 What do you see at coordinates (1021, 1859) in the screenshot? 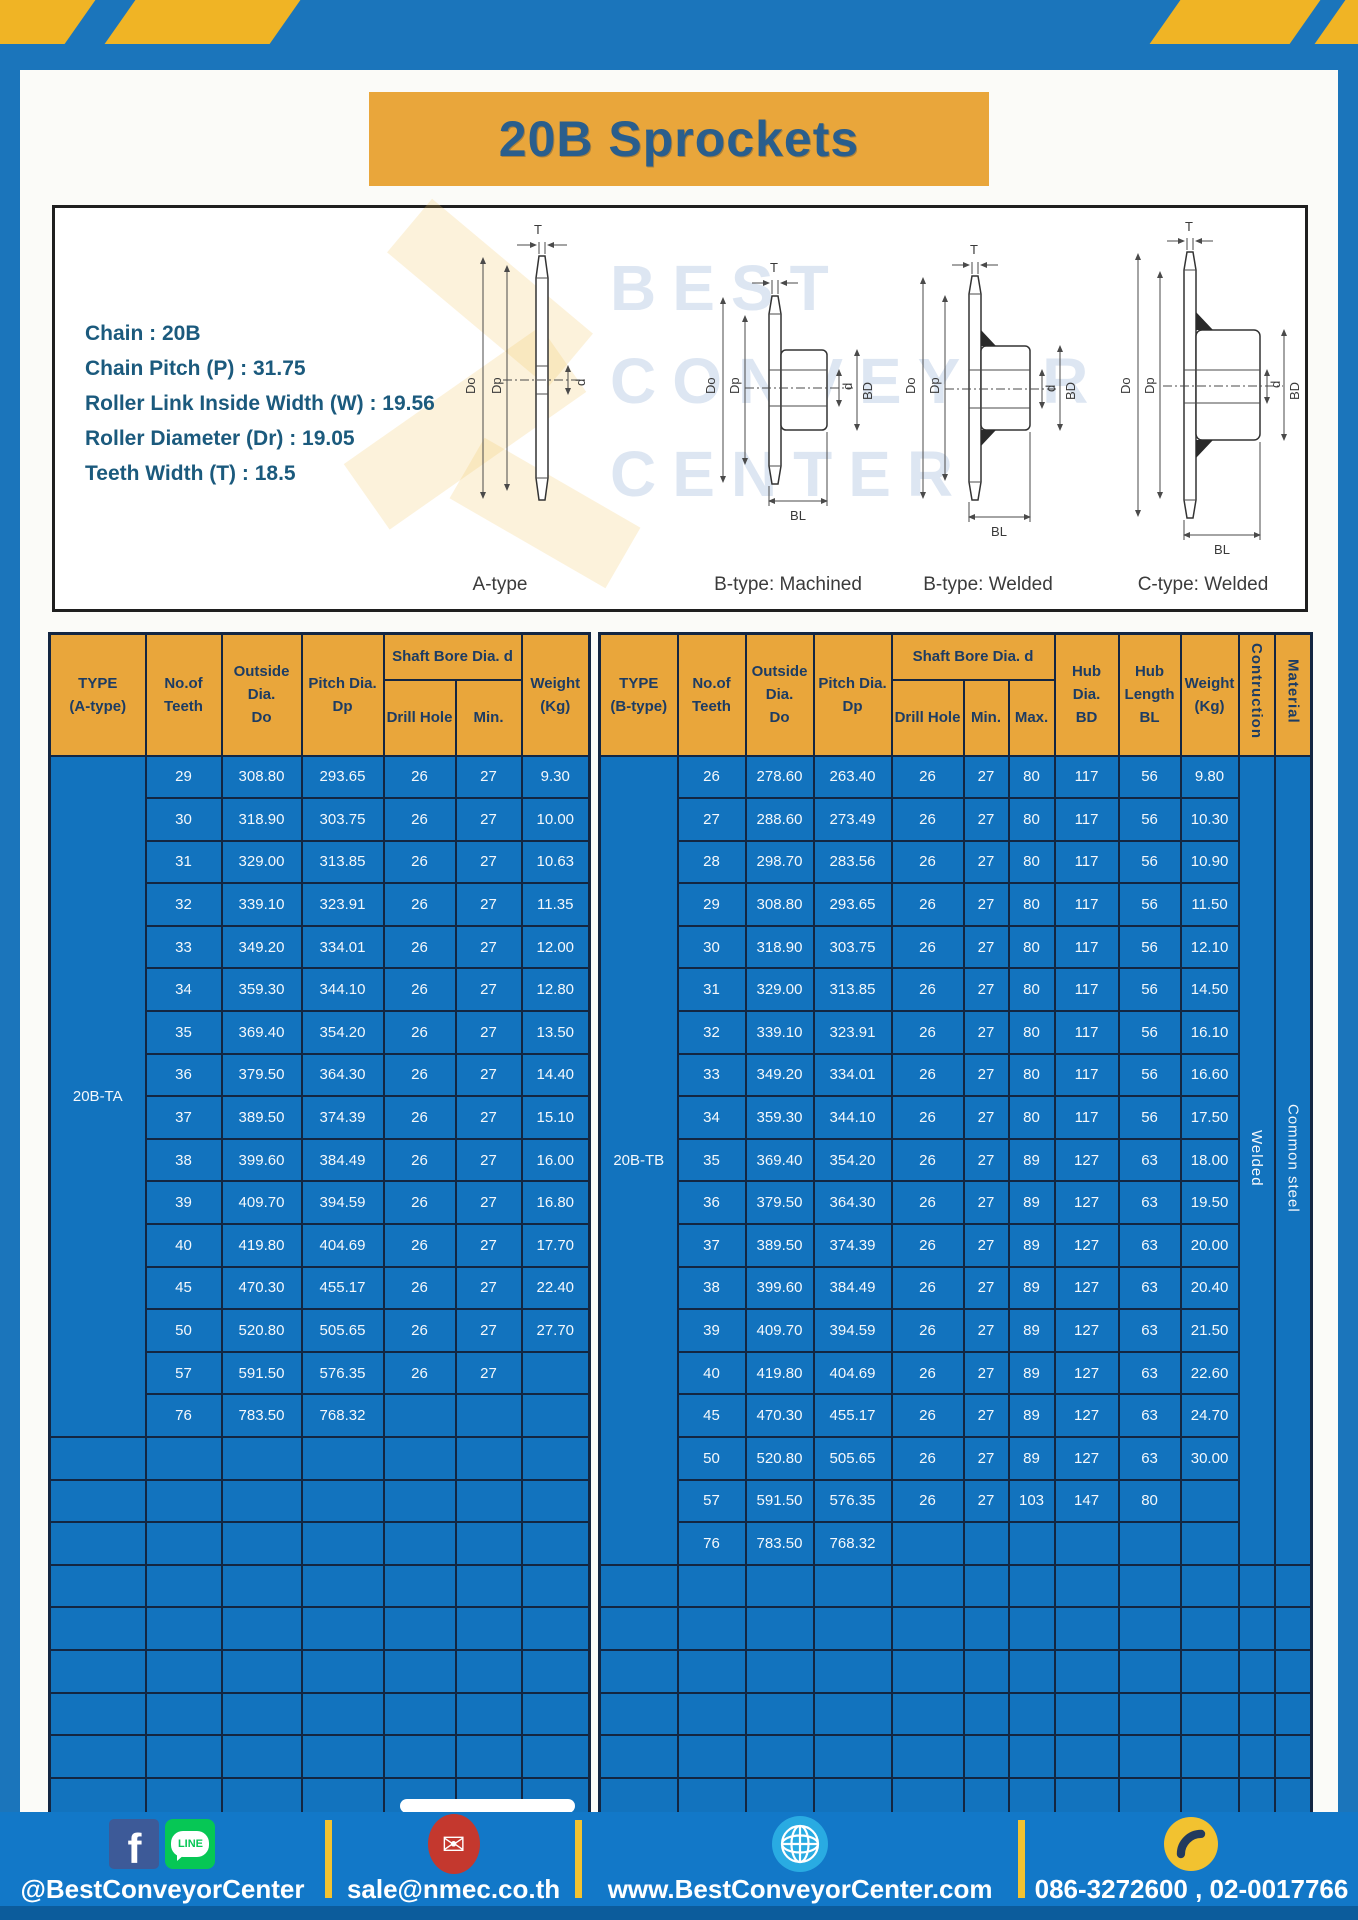
I see `footer-divider` at bounding box center [1021, 1859].